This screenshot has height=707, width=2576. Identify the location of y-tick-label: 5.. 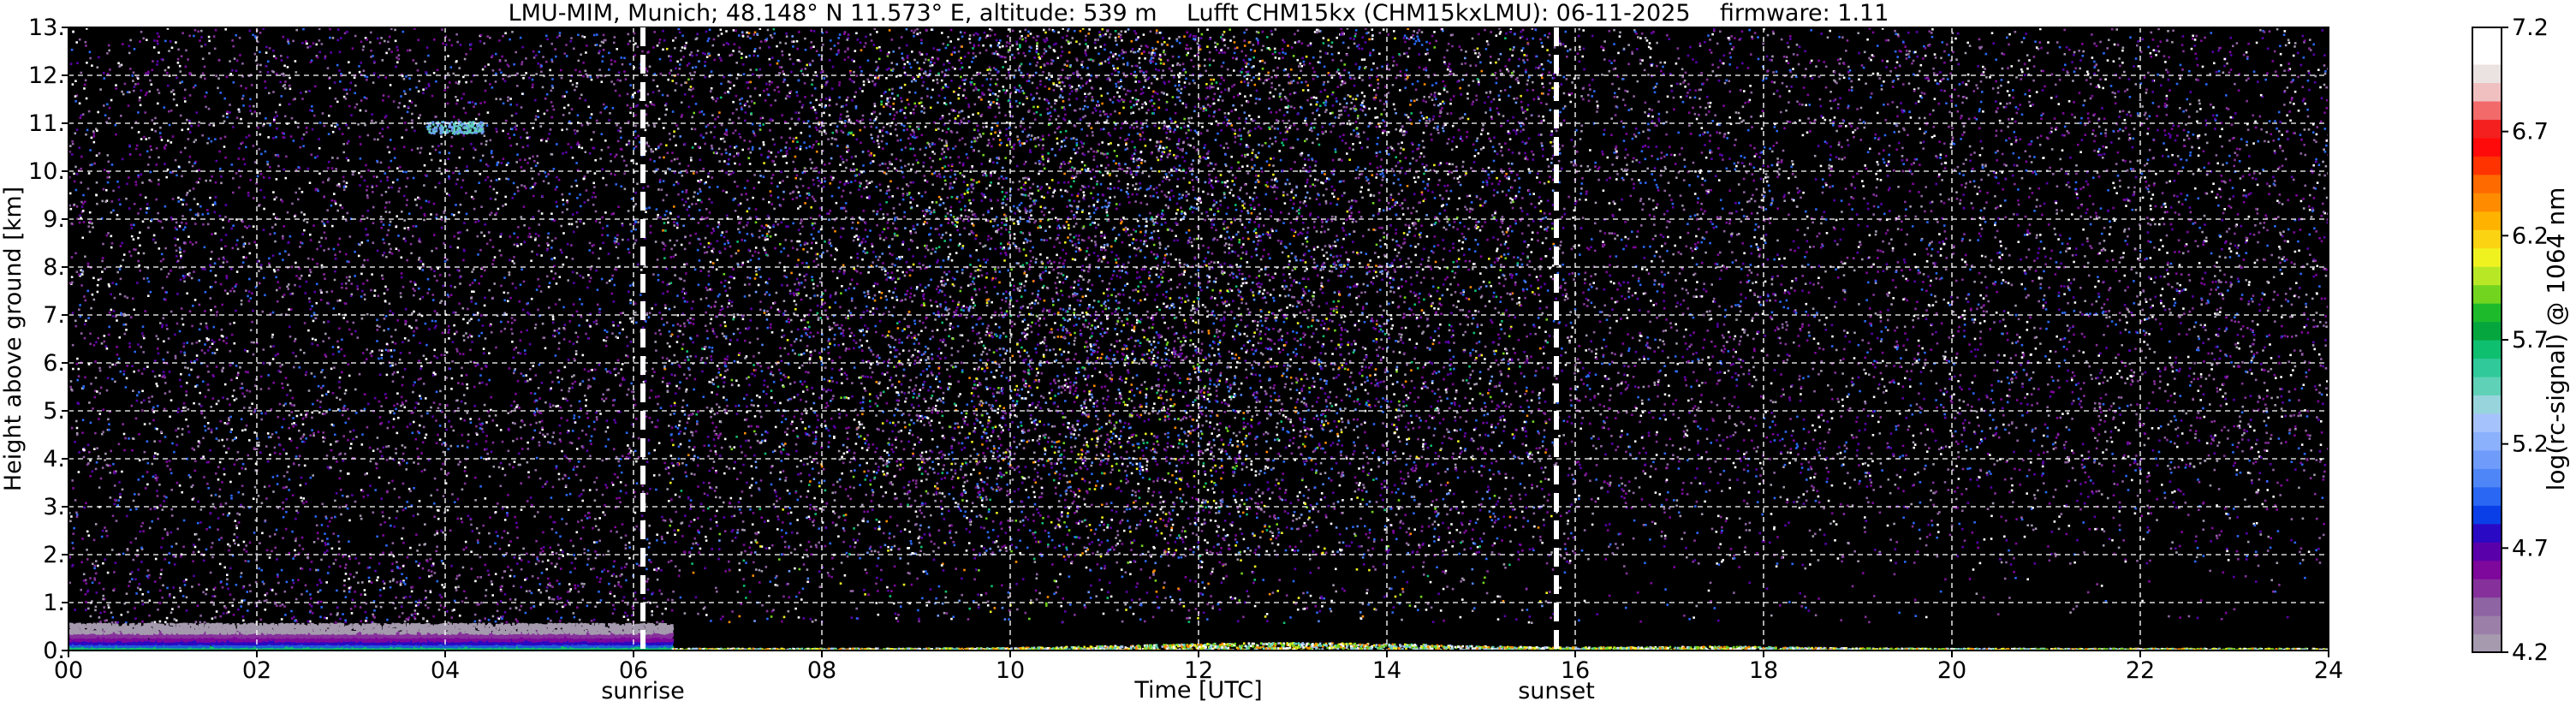
(54, 411).